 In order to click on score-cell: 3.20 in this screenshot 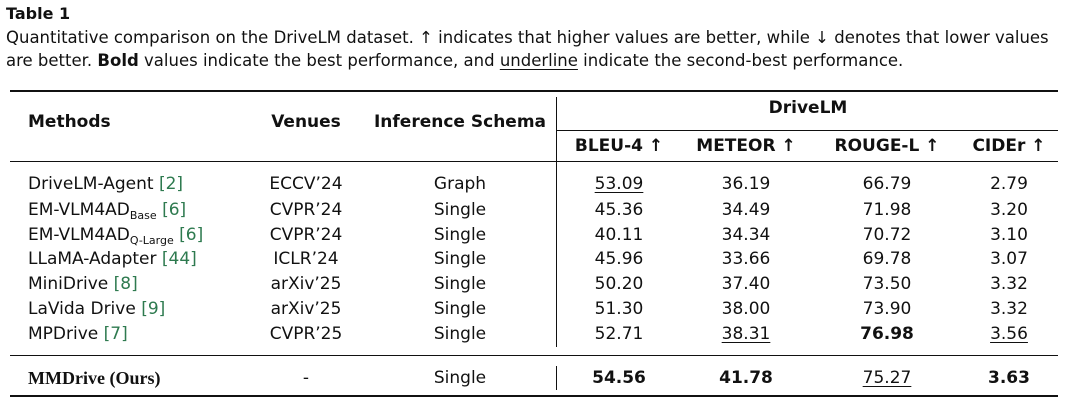, I will do `click(1009, 210)`.